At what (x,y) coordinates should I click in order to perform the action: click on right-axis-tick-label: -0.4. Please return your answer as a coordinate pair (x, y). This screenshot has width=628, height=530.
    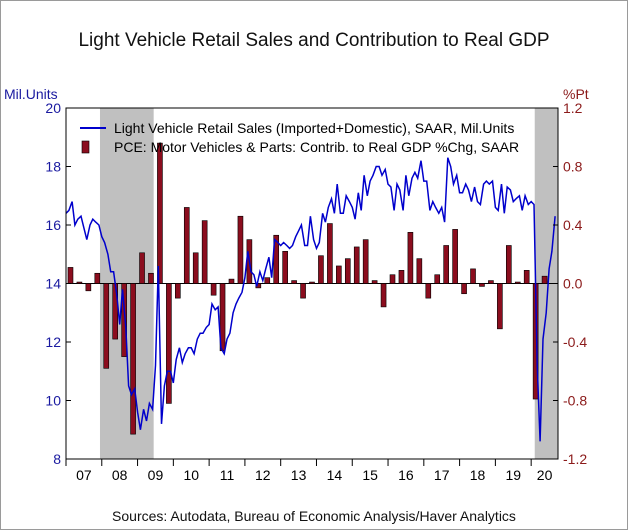
    Looking at the image, I should click on (575, 342).